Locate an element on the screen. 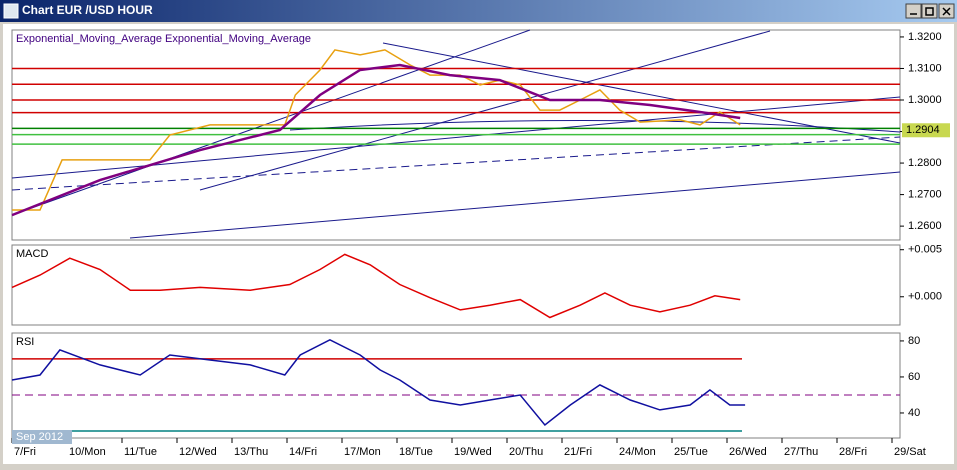  last-value-label: 1.2904 is located at coordinates (923, 130).